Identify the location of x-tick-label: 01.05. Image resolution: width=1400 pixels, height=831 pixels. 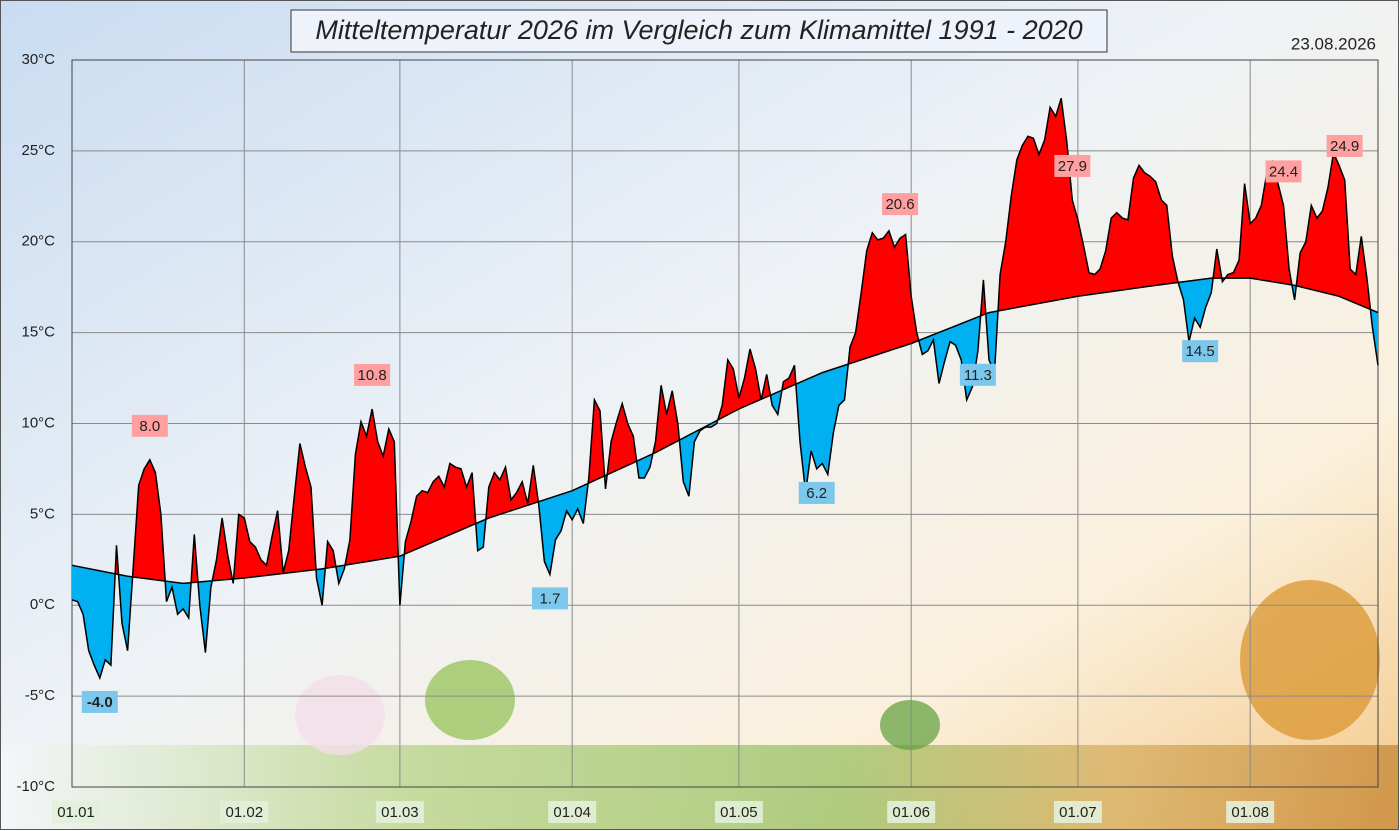
(739, 812).